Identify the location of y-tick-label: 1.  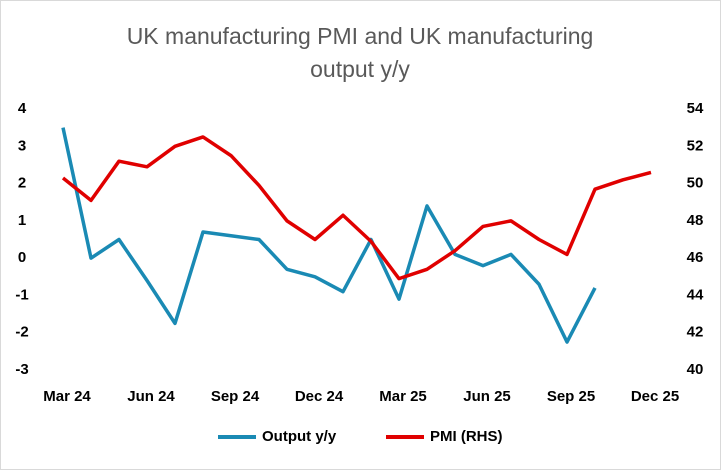
(22, 220).